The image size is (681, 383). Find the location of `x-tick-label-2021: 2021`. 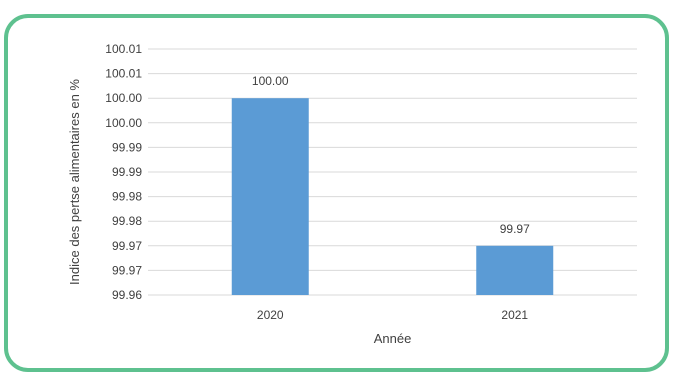

x-tick-label-2021: 2021 is located at coordinates (514, 315).